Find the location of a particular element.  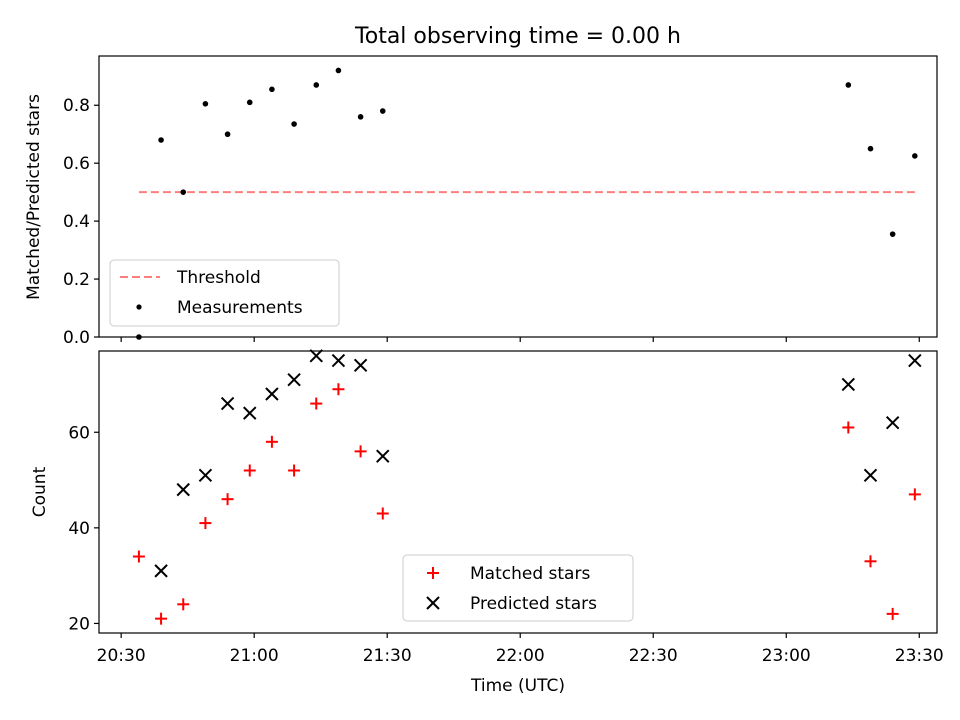

count-legend-box is located at coordinates (518, 588).